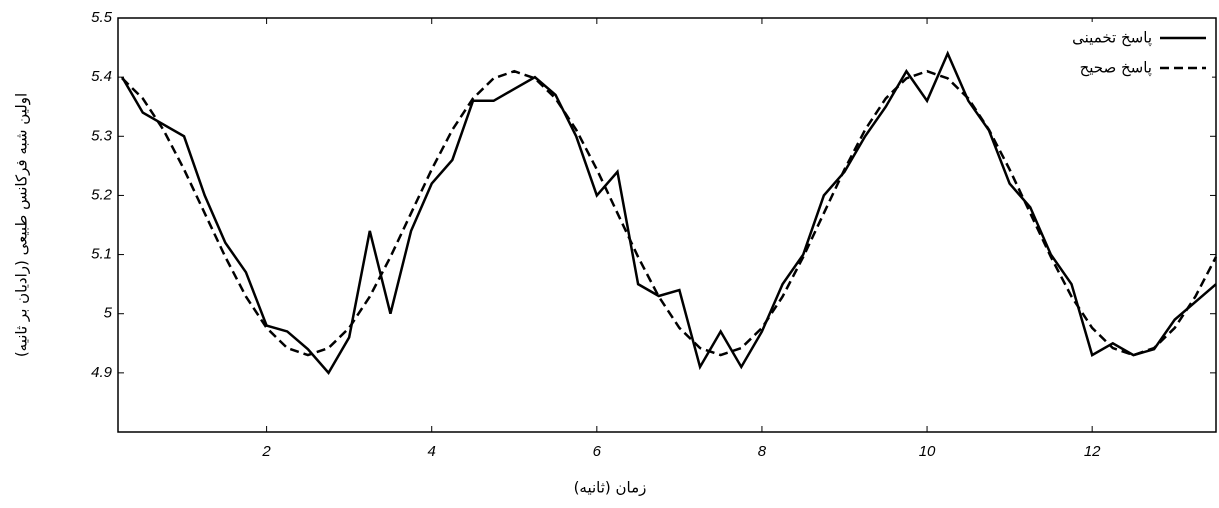 The image size is (1219, 508). I want to click on y-tick-label: 5, so click(108, 313).